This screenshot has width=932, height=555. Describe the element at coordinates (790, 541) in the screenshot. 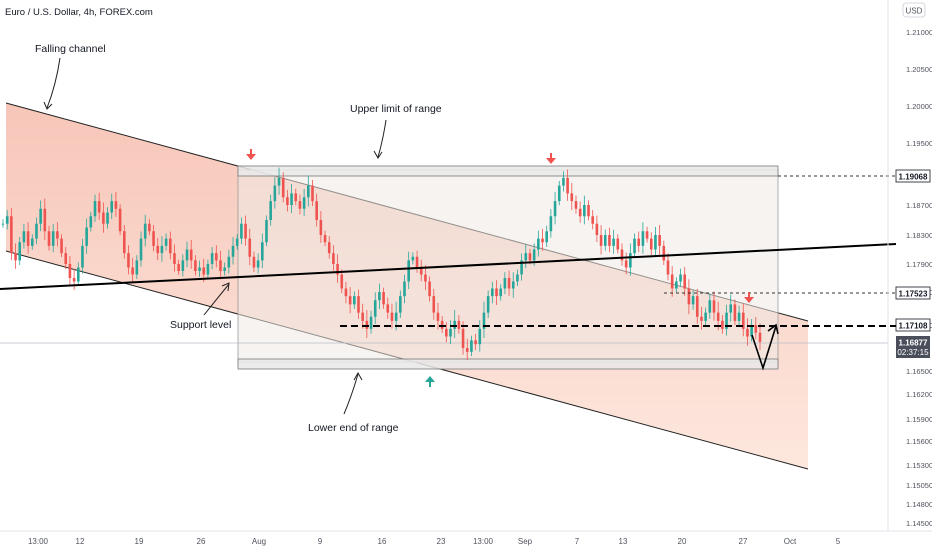

I see `time-tick-label: Oct` at that location.